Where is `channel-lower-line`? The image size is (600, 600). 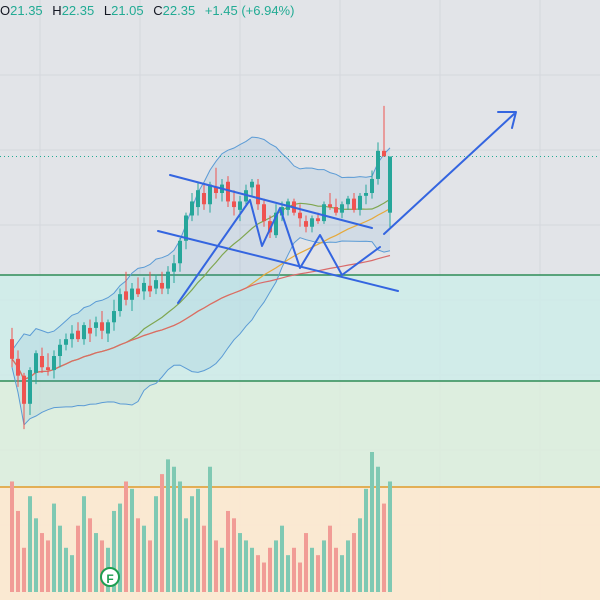 channel-lower-line is located at coordinates (278, 261).